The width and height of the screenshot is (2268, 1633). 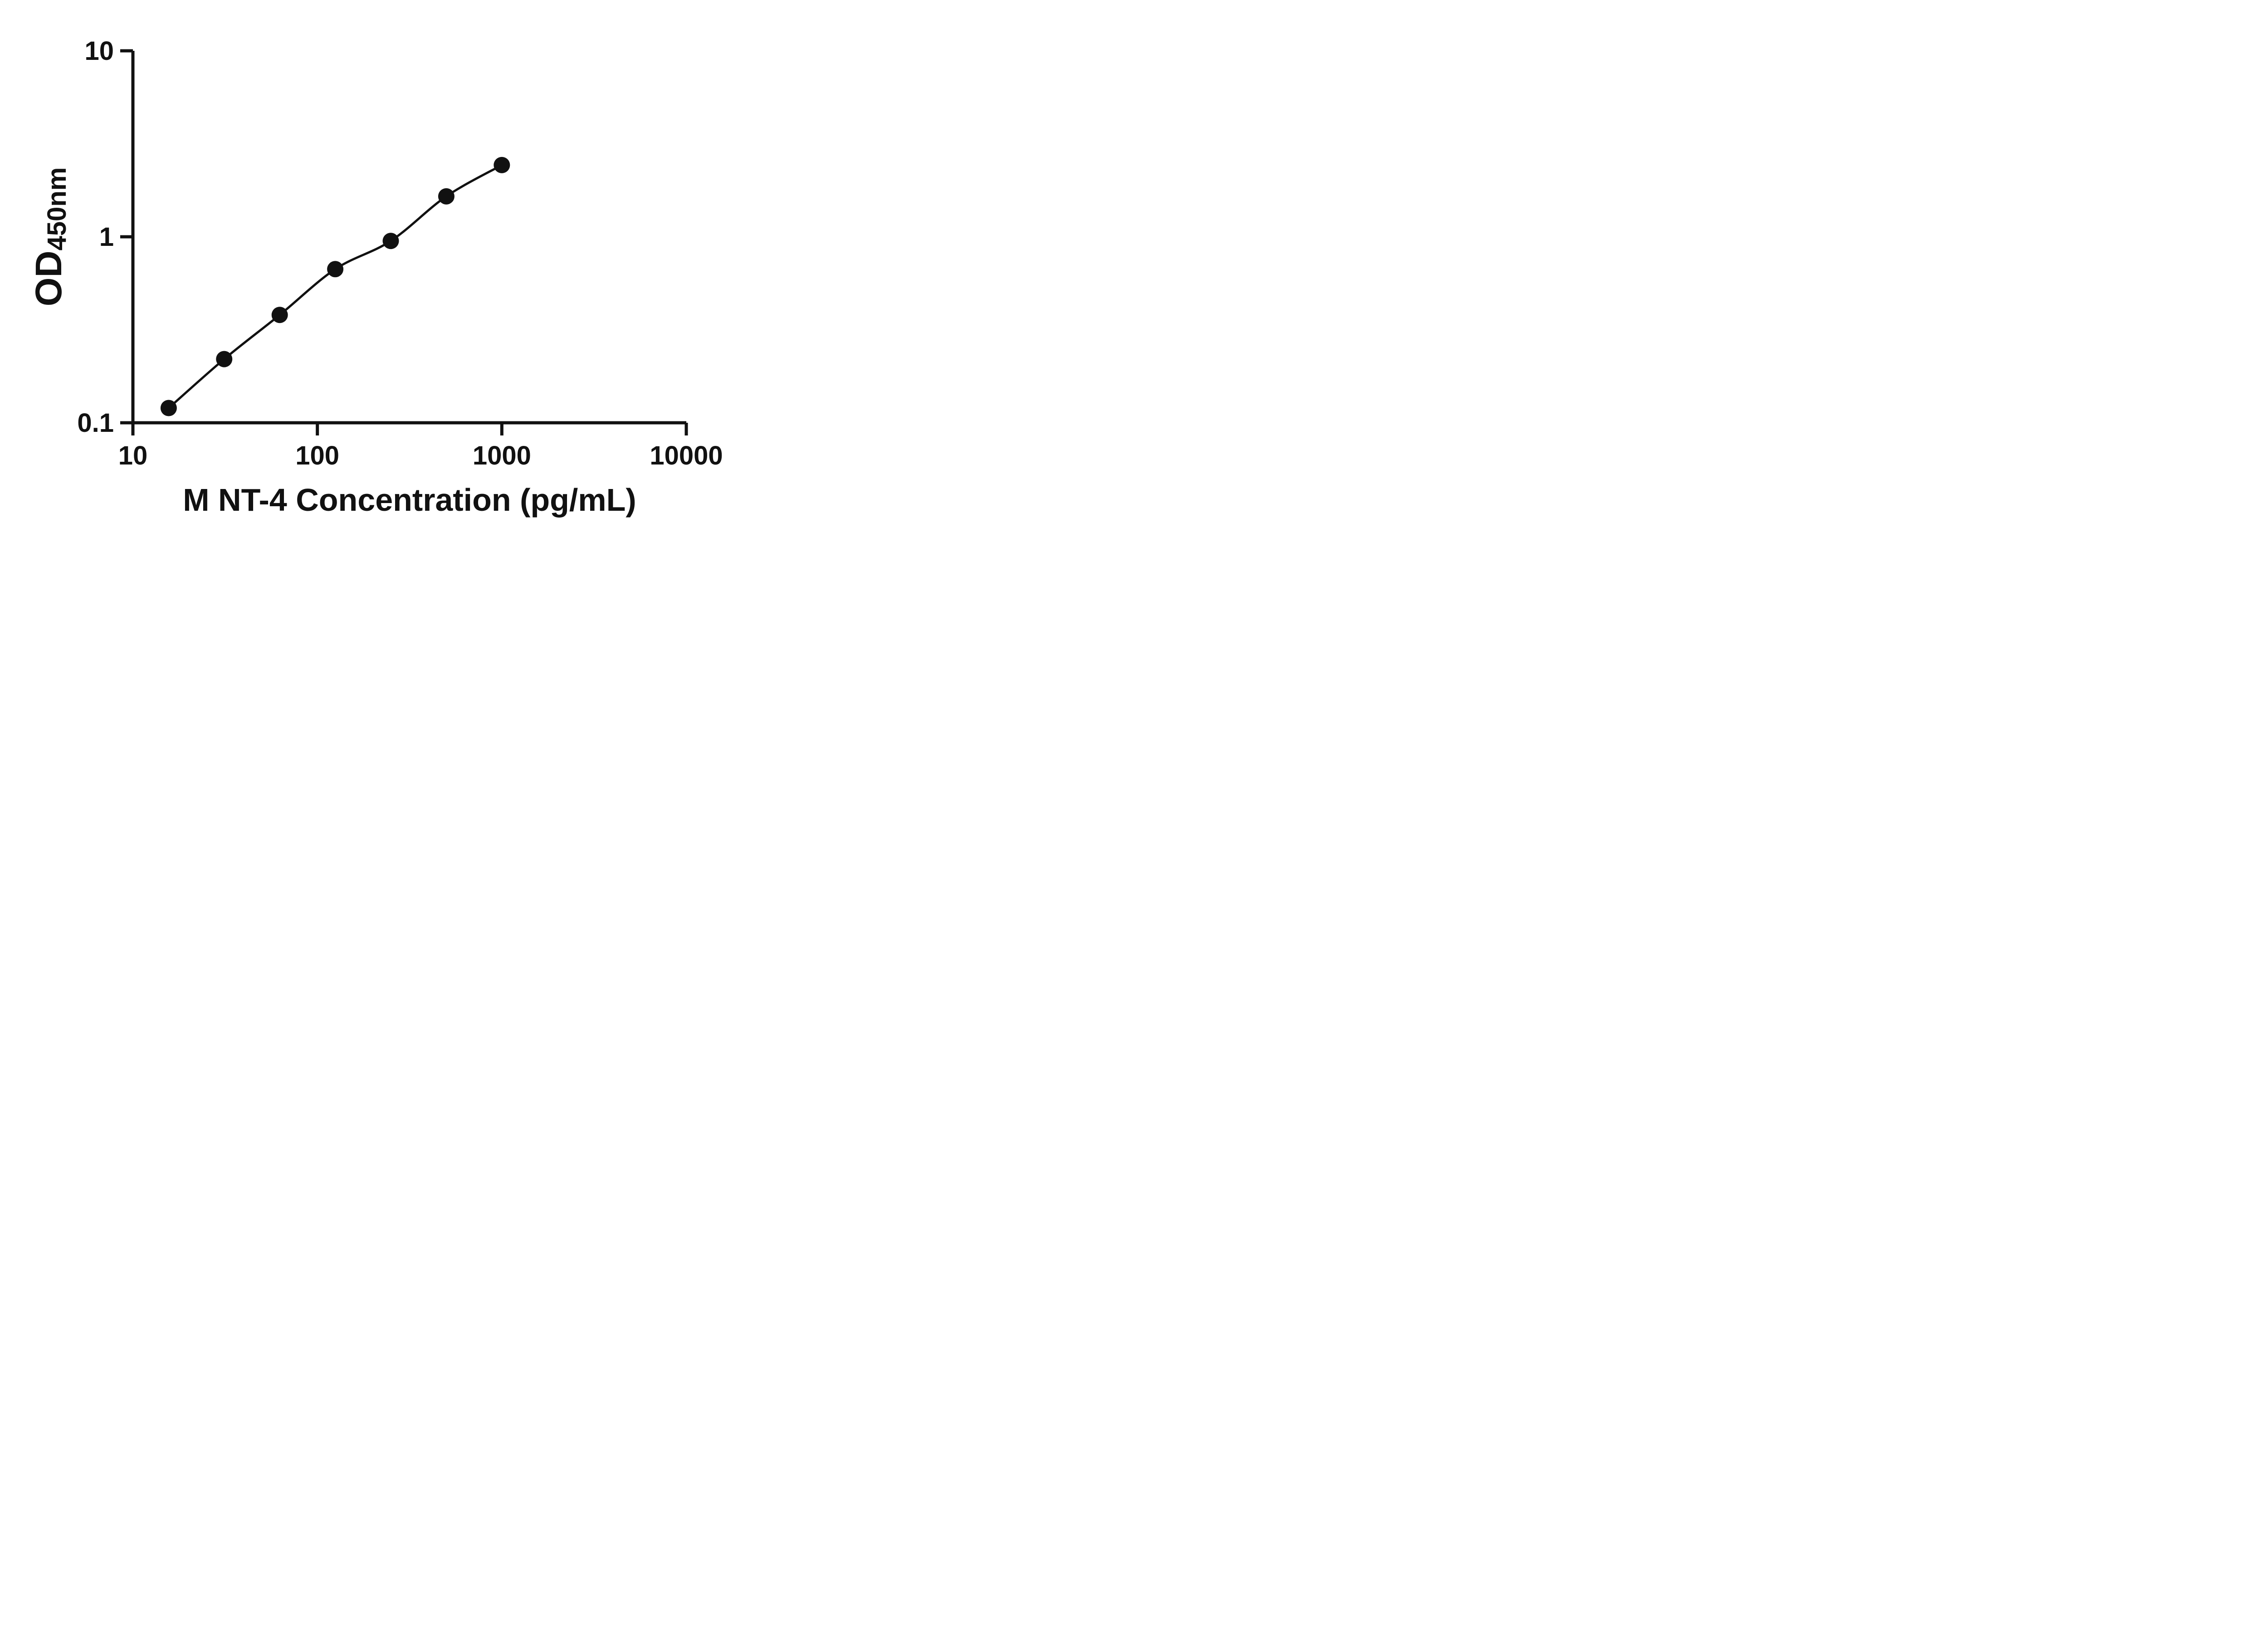 I want to click on y-axis-title: OD450nm, so click(x=50, y=237).